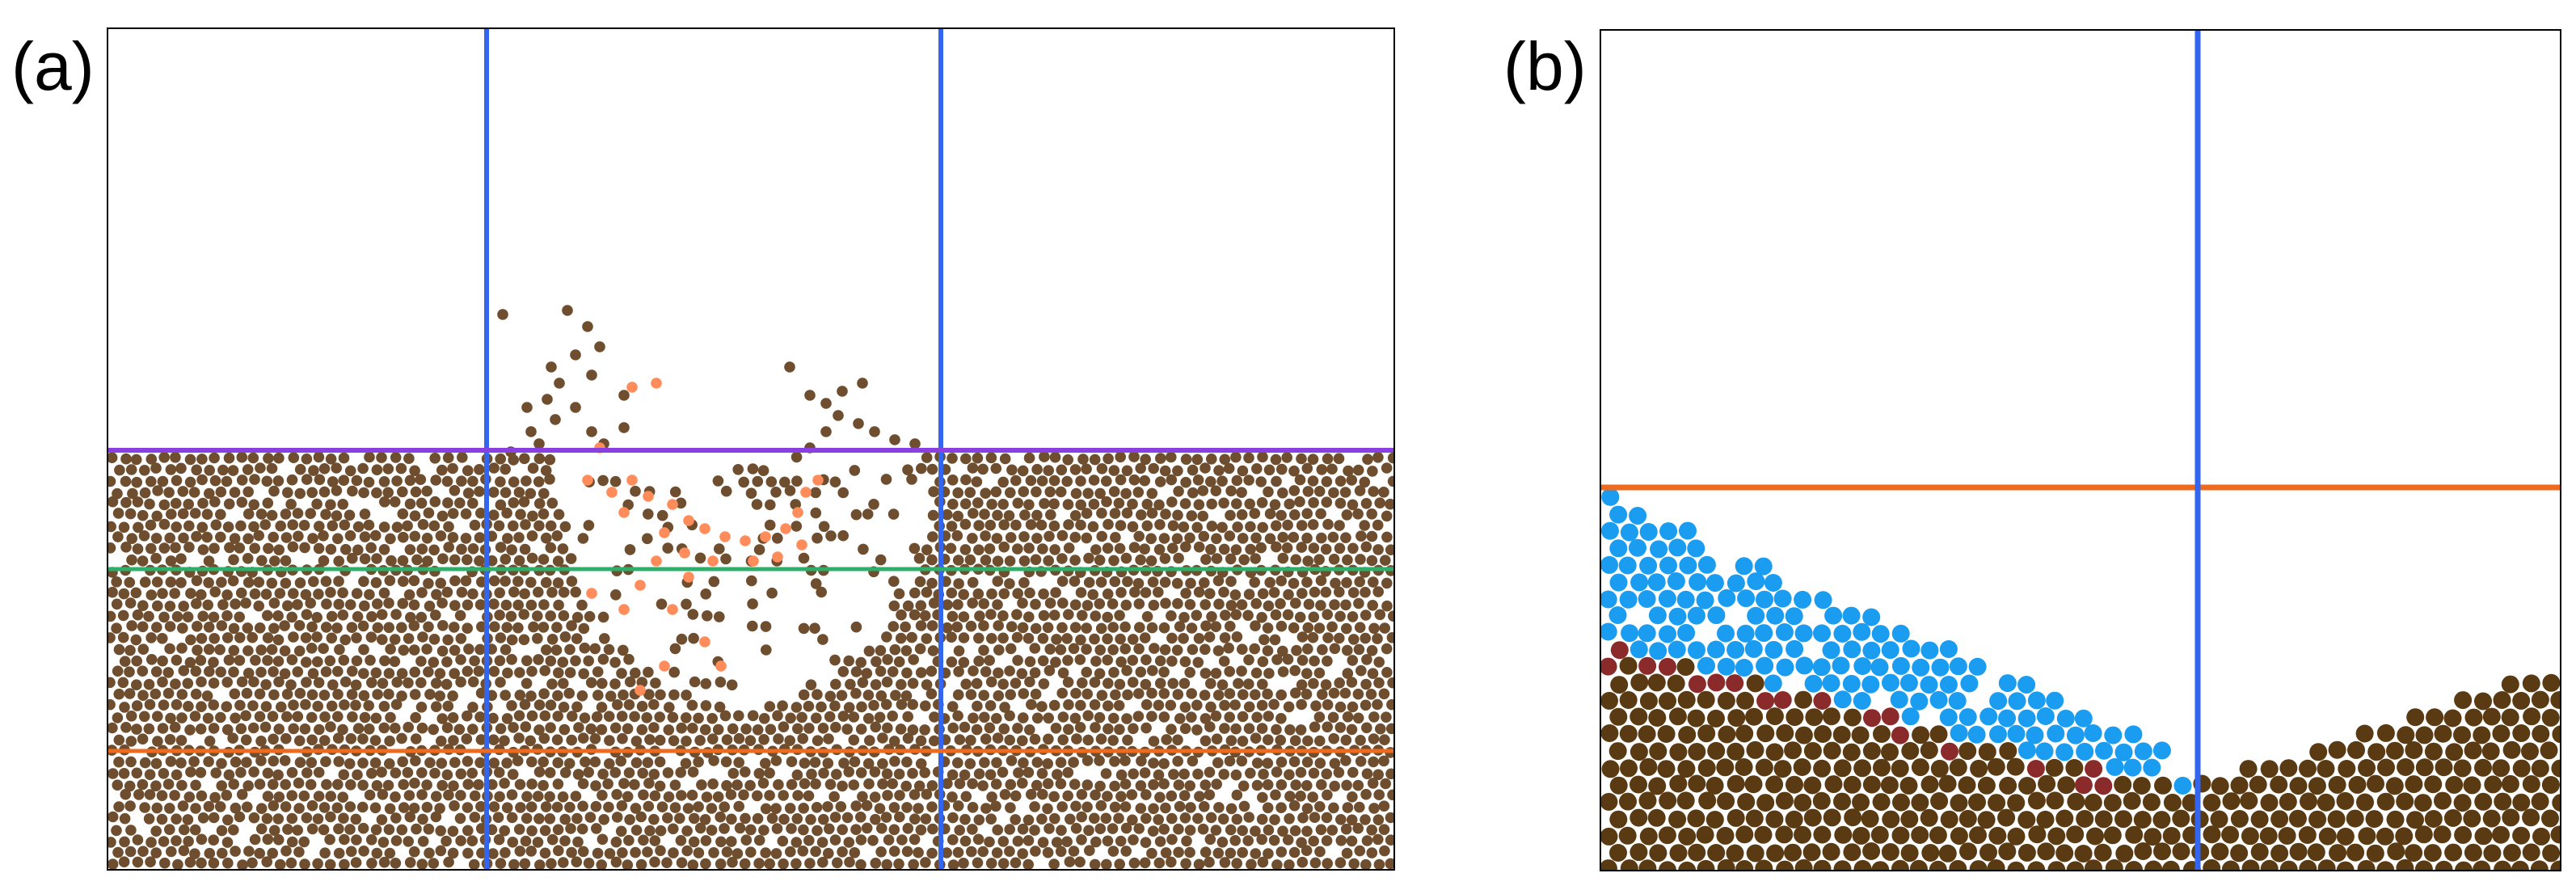 This screenshot has height=890, width=2576. Describe the element at coordinates (1545, 66) in the screenshot. I see `panel-b-label: (b)` at that location.